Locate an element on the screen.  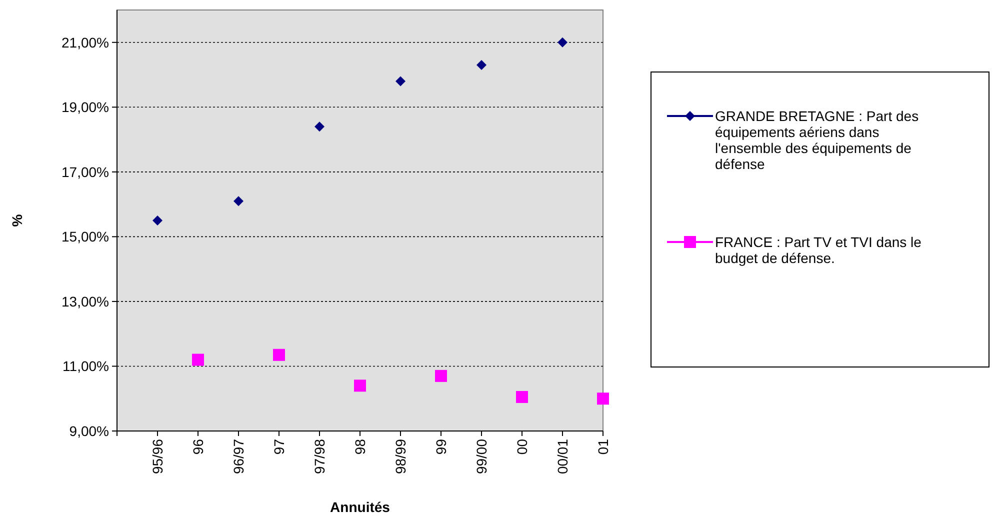
y-tick-label: 15,00% is located at coordinates (85, 236).